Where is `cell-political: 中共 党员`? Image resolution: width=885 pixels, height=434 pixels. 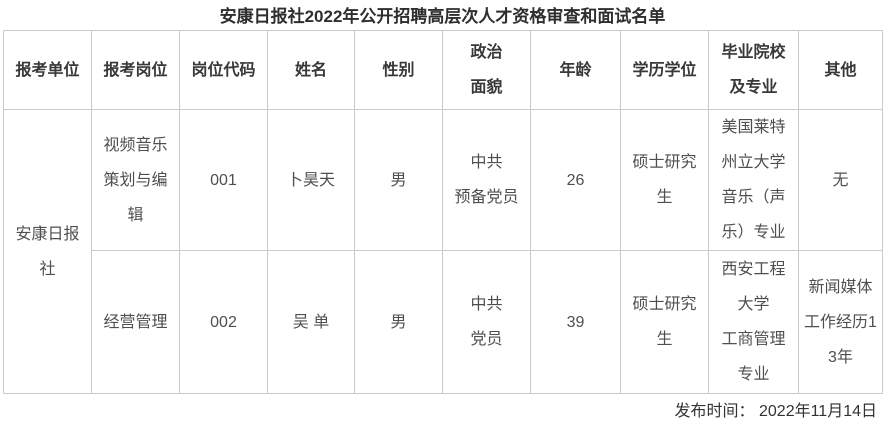 cell-political: 中共 党员 is located at coordinates (486, 322).